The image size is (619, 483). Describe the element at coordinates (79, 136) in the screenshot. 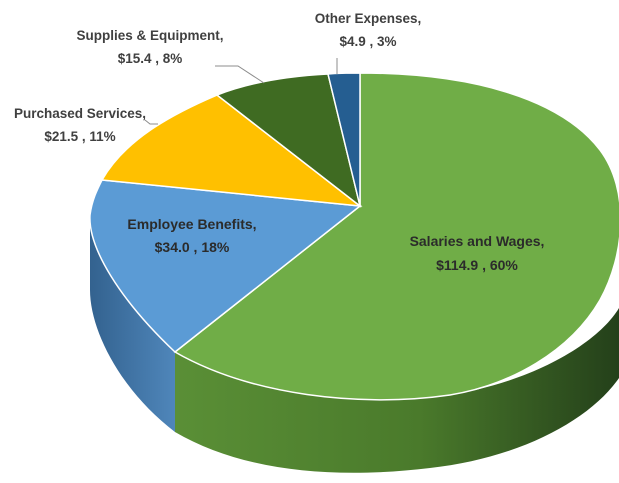

I see `label-purchased-services-value: $21.5 , 11%` at that location.